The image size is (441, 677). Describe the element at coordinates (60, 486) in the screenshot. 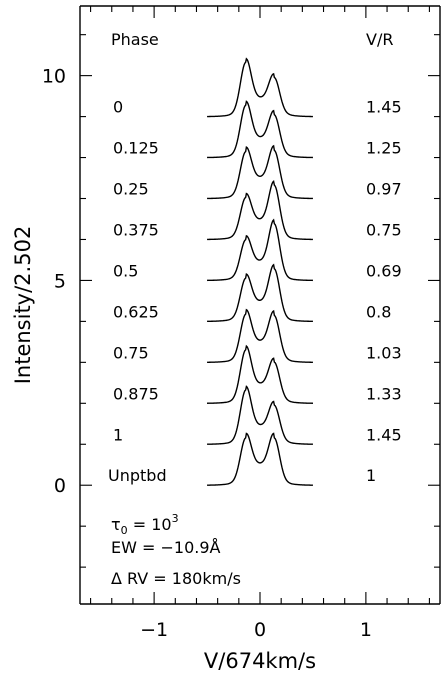

I see `y-tick-label: 0` at that location.